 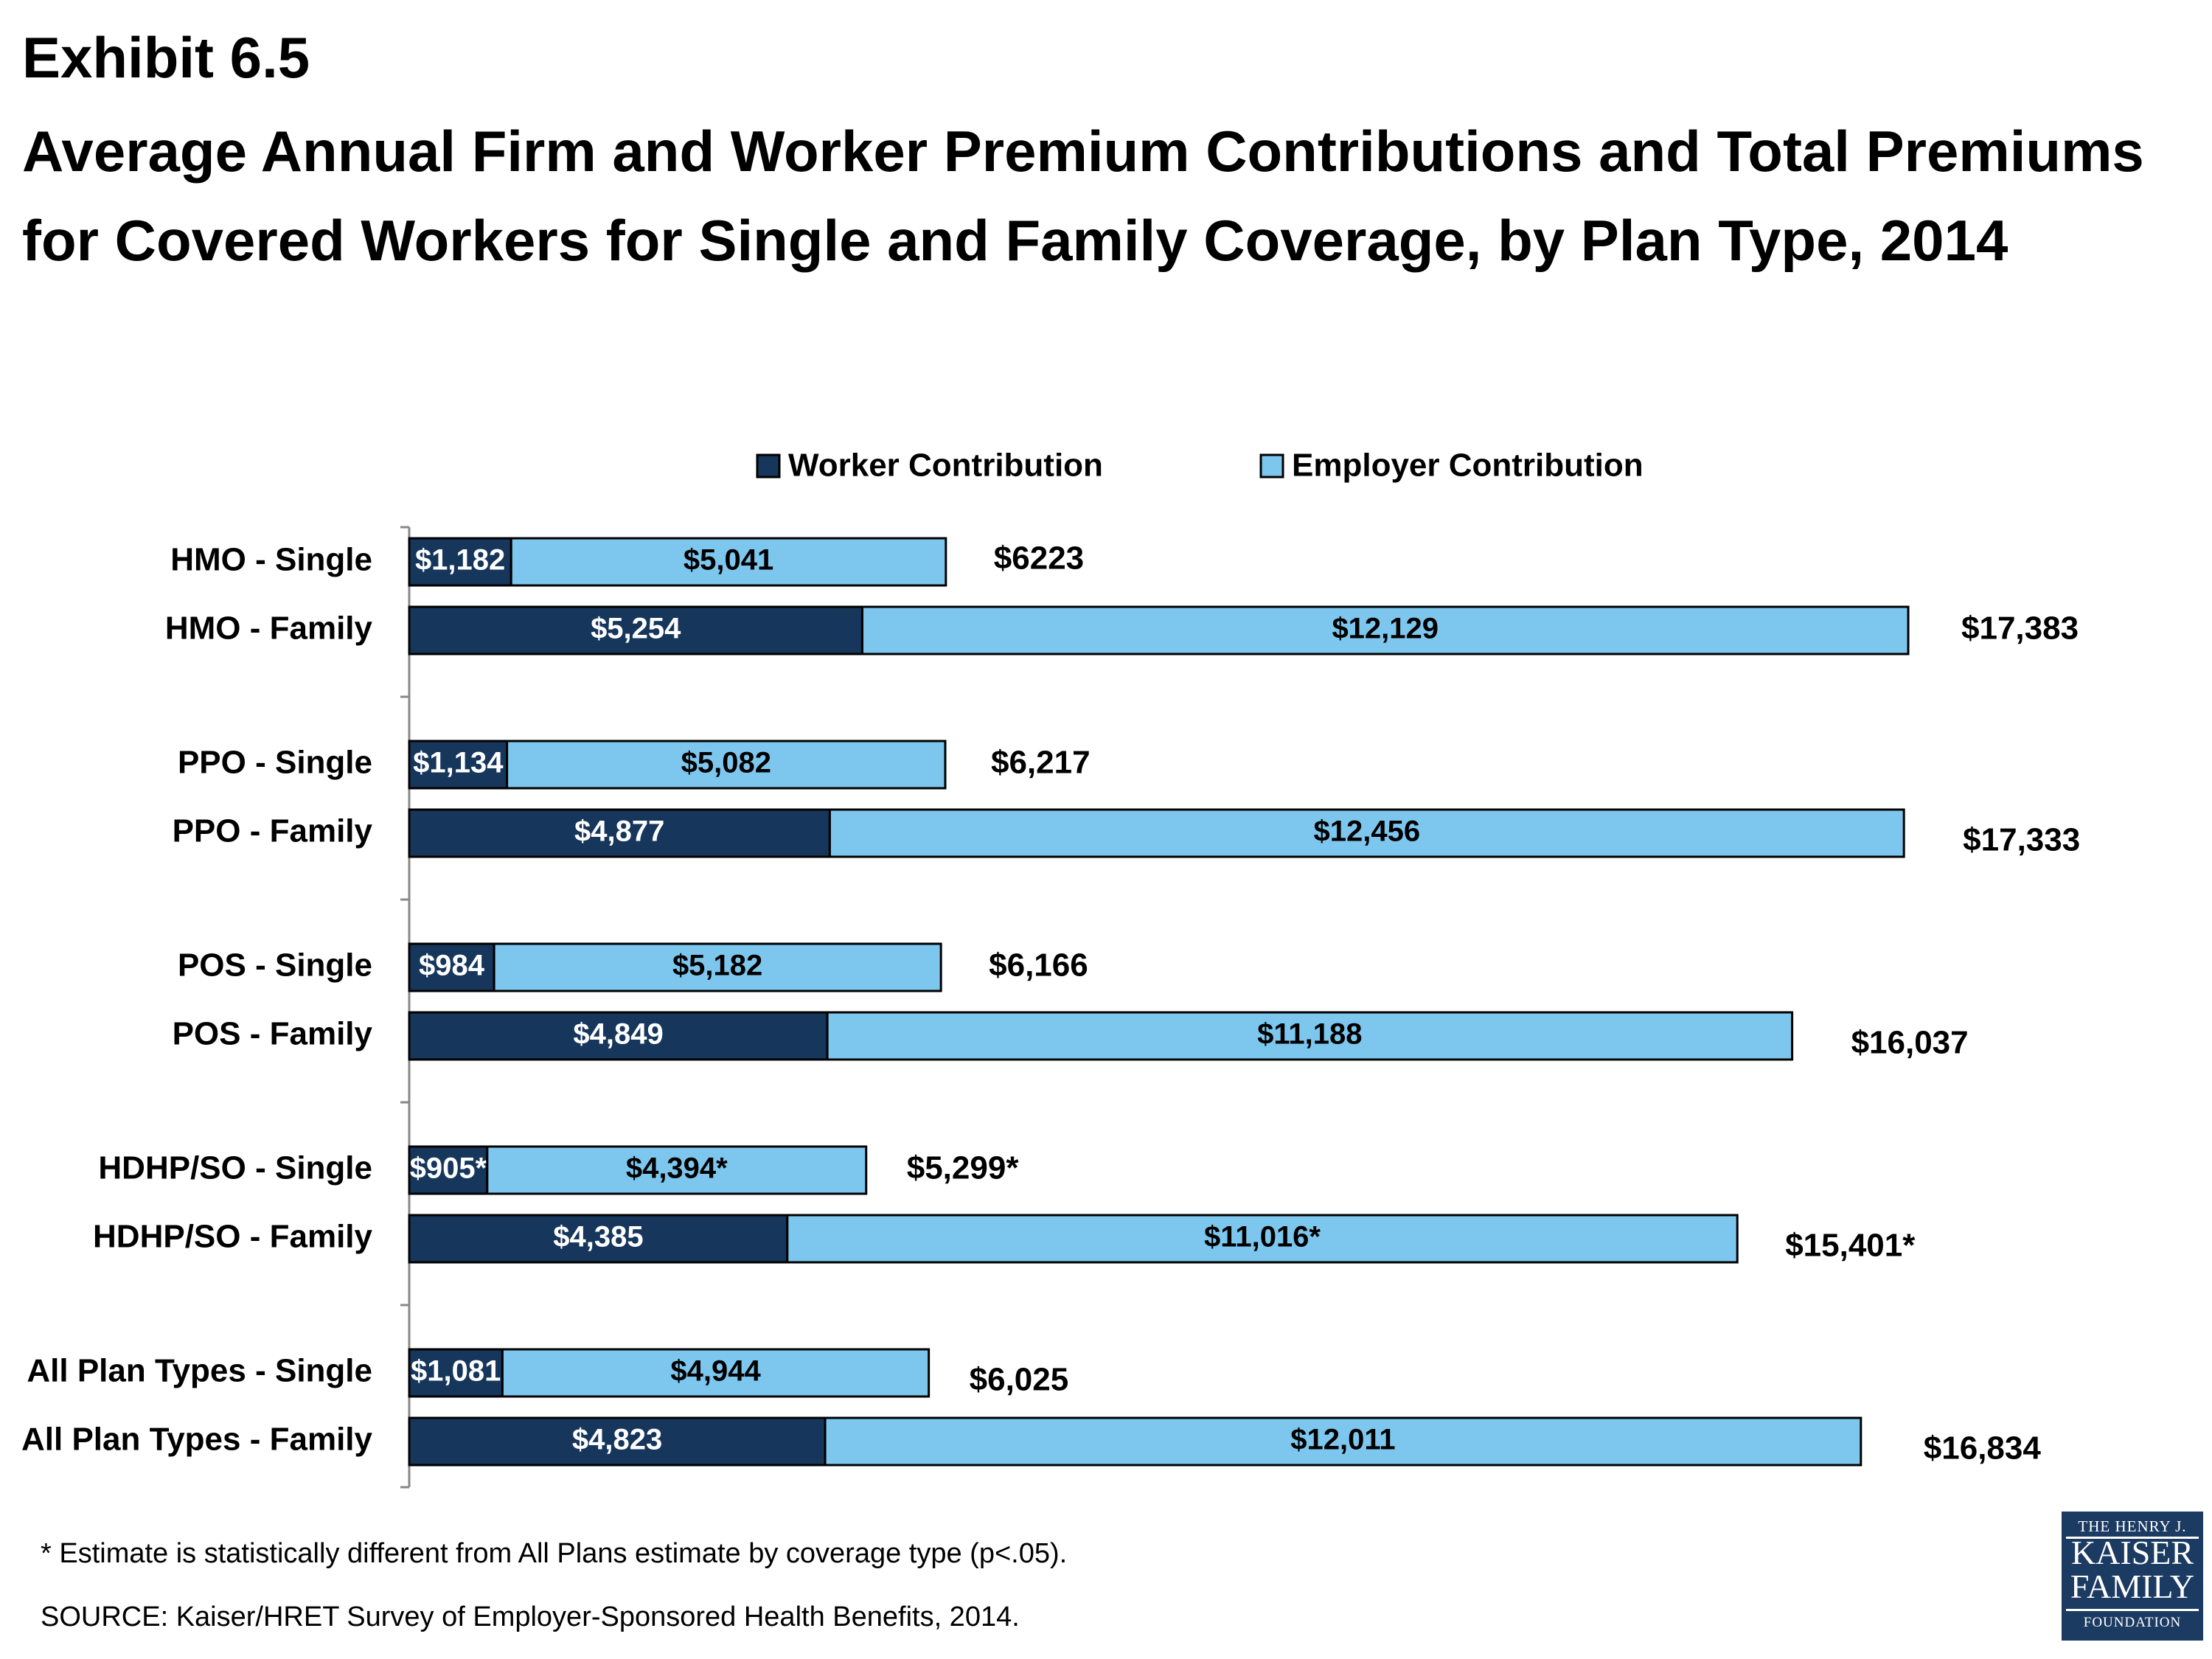 I want to click on category-label: HDHP/SO - Single, so click(x=235, y=1168).